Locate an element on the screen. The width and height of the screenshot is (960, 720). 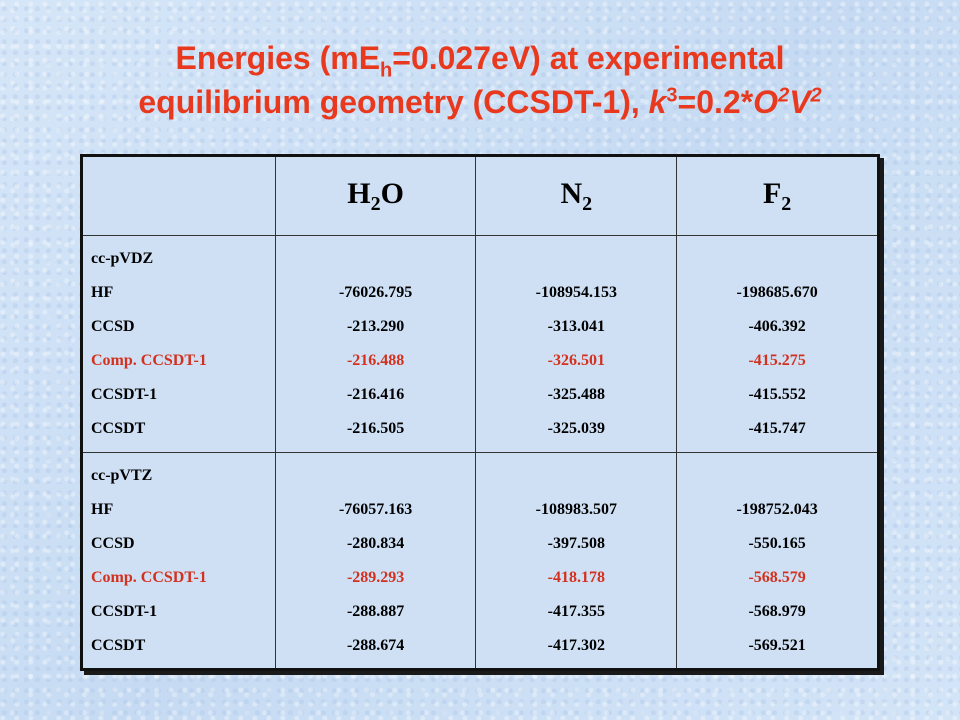
energy-value: -313.041 is located at coordinates (576, 326).